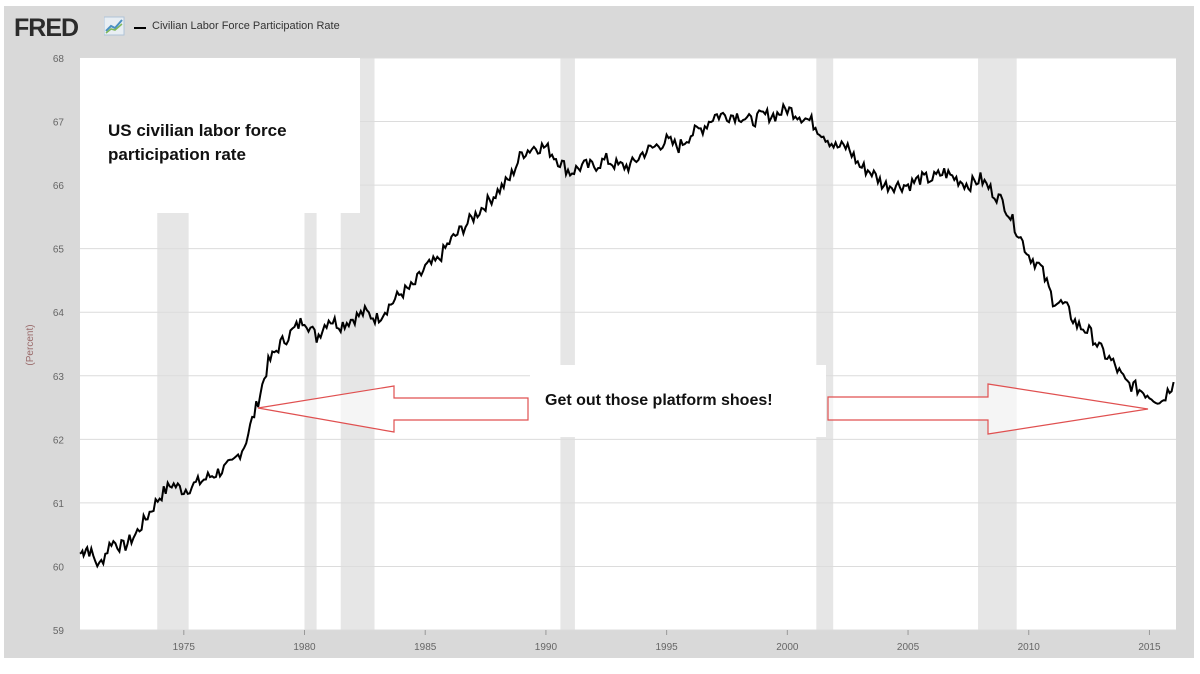 This screenshot has height=674, width=1200. I want to click on y-tick-label: 60, so click(59, 567).